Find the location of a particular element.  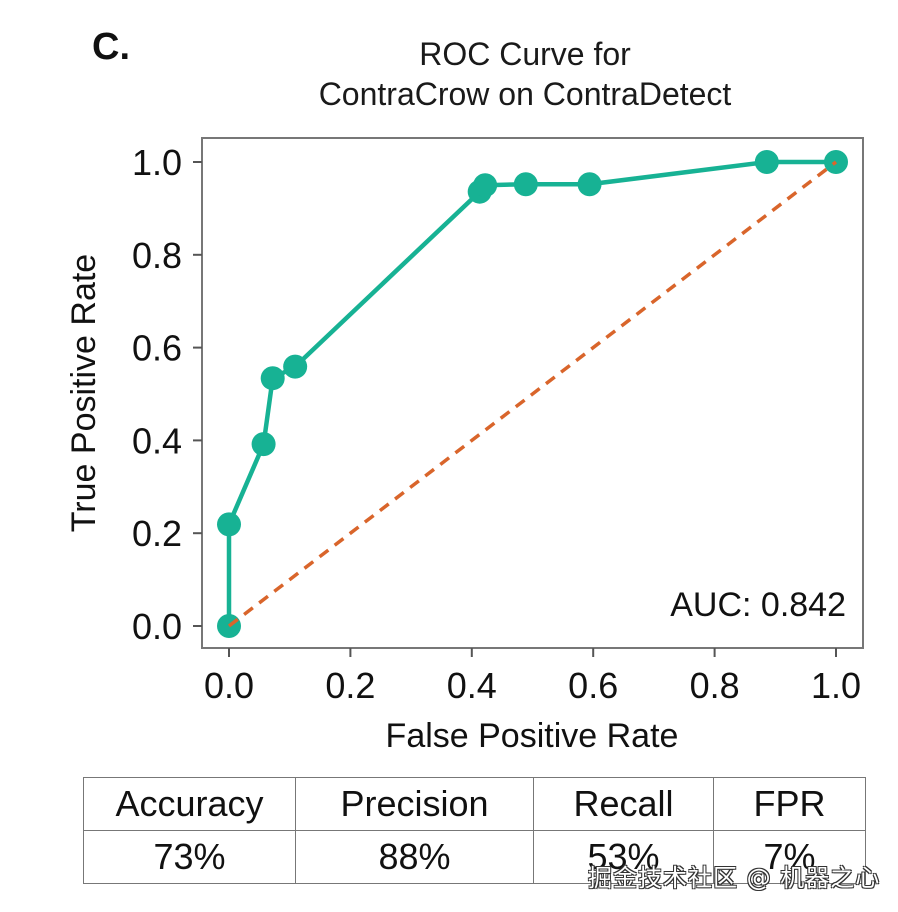

y-tick-label: 0.8 is located at coordinates (157, 255).